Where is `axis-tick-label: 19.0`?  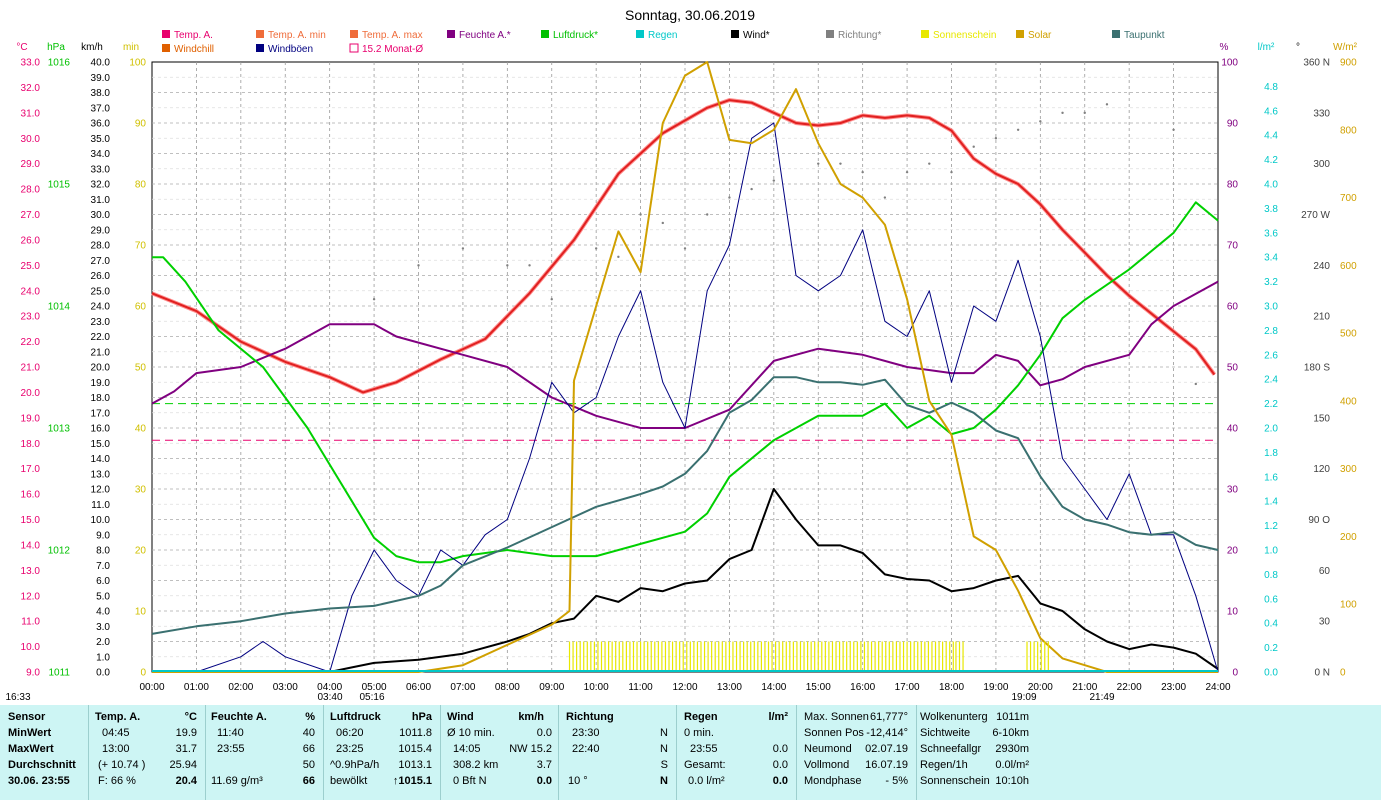 axis-tick-label: 19.0 is located at coordinates (101, 383).